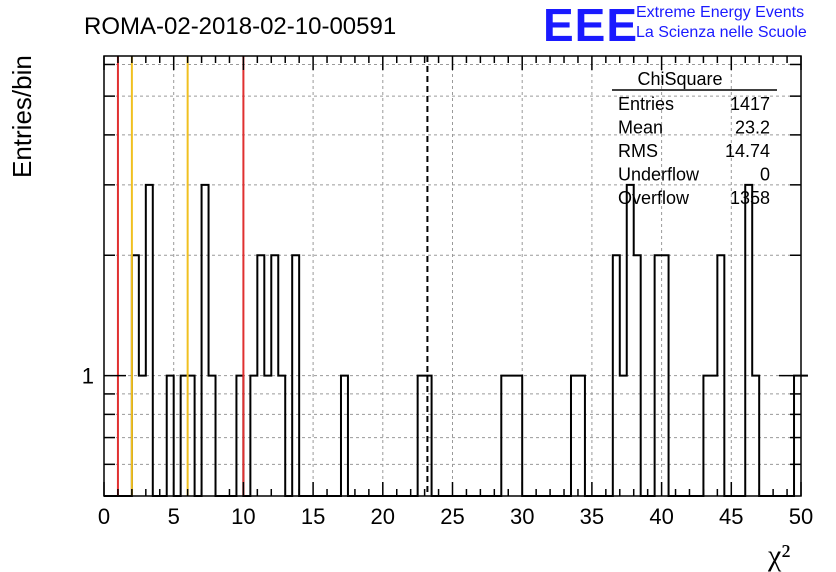  I want to click on stats-value: 1358, so click(750, 198).